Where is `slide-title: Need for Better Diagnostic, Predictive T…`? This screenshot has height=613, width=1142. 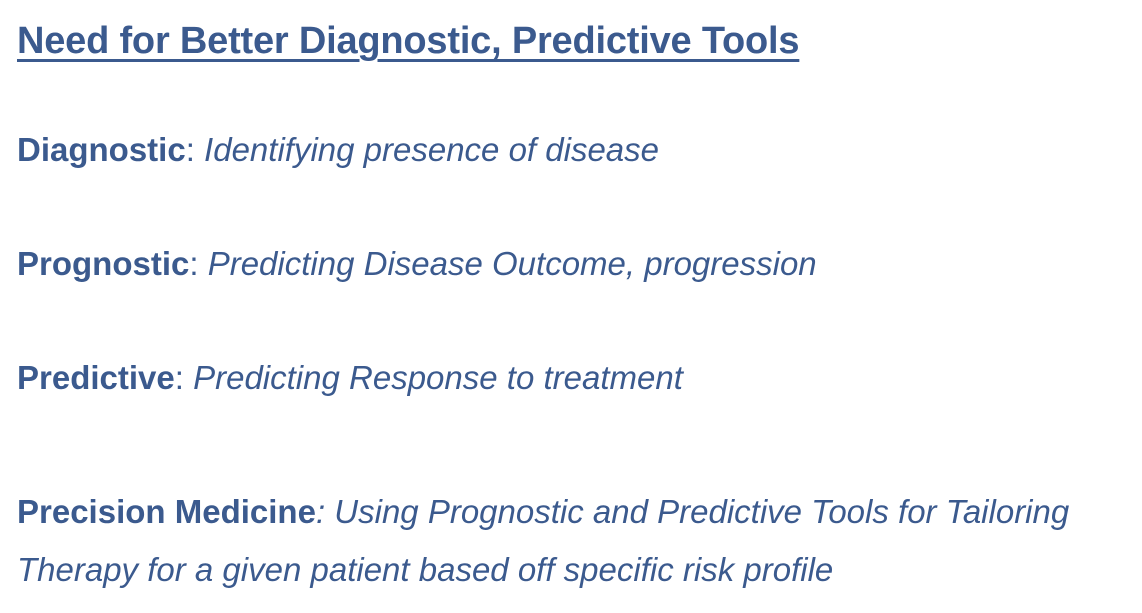 slide-title: Need for Better Diagnostic, Predictive T… is located at coordinates (408, 41).